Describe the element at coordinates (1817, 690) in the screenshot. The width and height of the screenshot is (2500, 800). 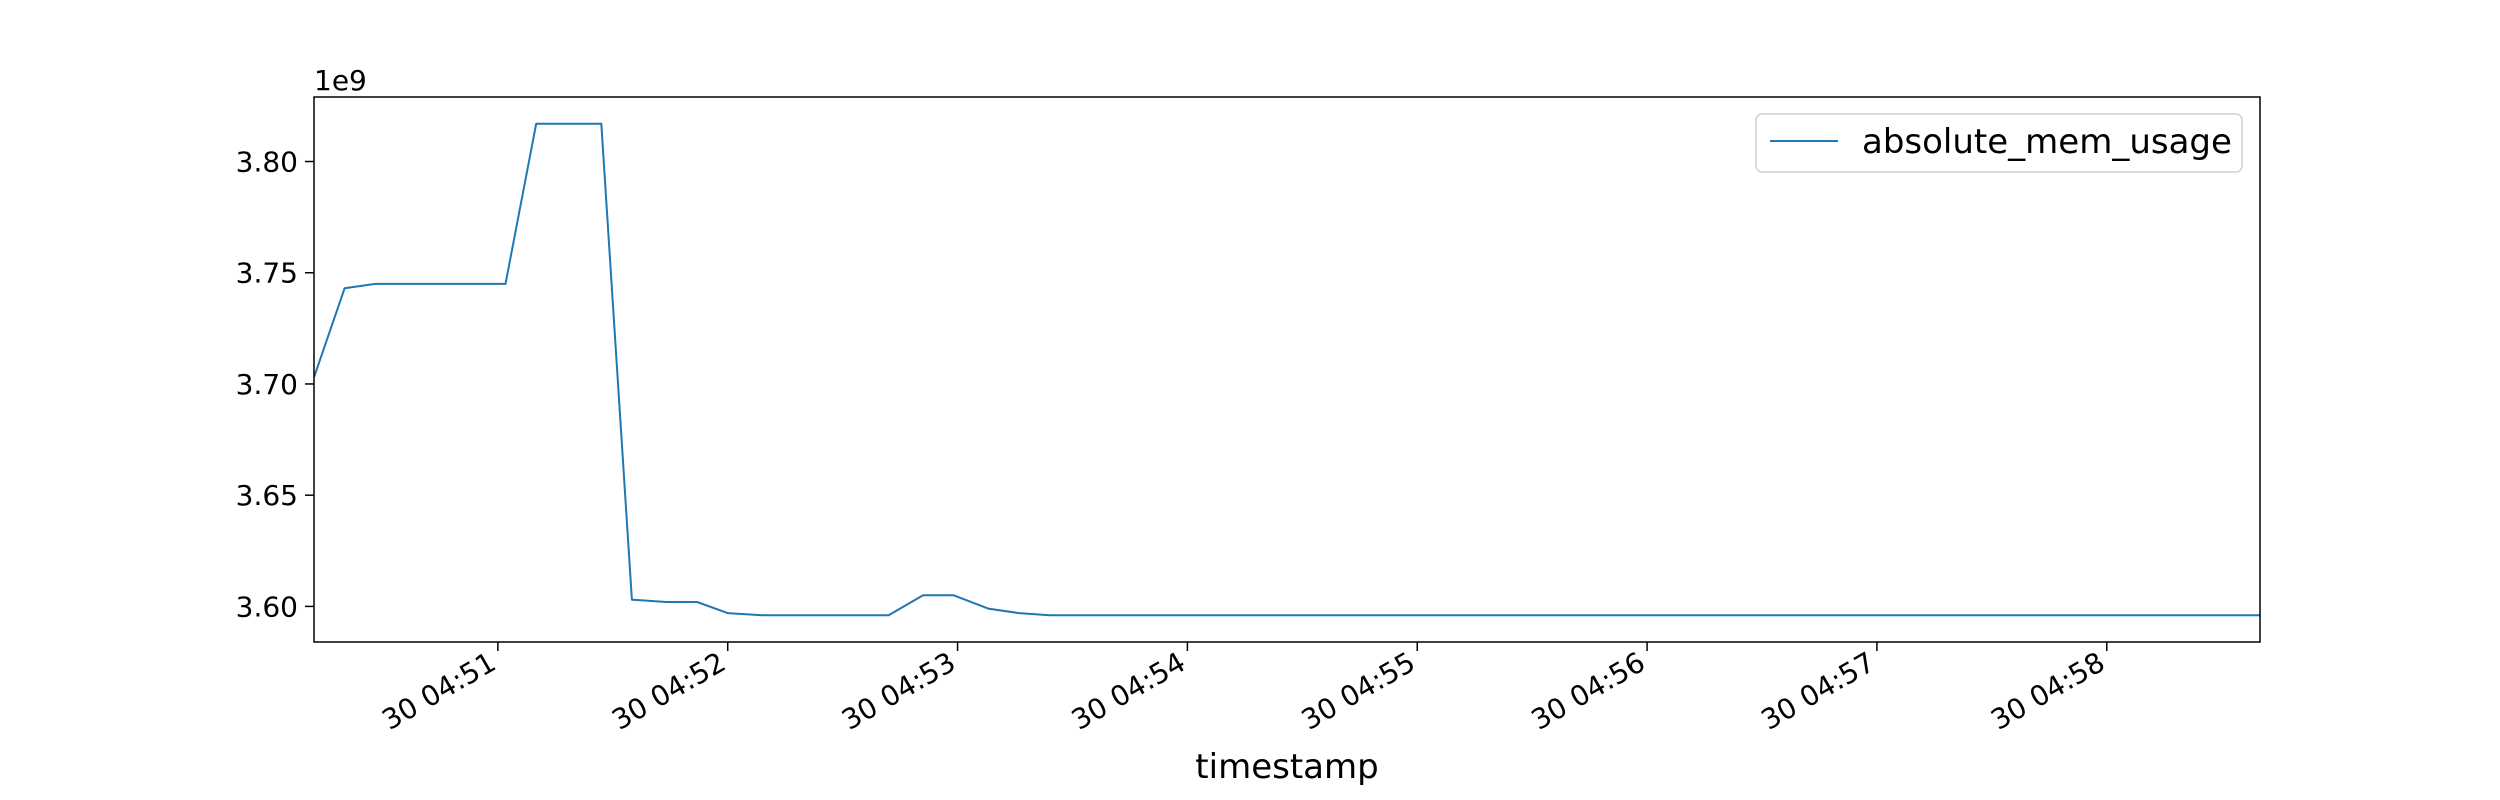
I see `x-tick-label: 30 04:57` at that location.